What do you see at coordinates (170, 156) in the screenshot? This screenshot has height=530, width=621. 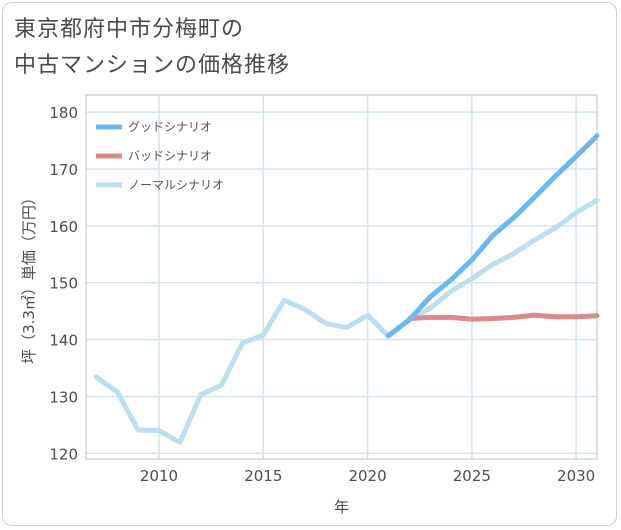 I see `legend-label: バッドシナリオ` at bounding box center [170, 156].